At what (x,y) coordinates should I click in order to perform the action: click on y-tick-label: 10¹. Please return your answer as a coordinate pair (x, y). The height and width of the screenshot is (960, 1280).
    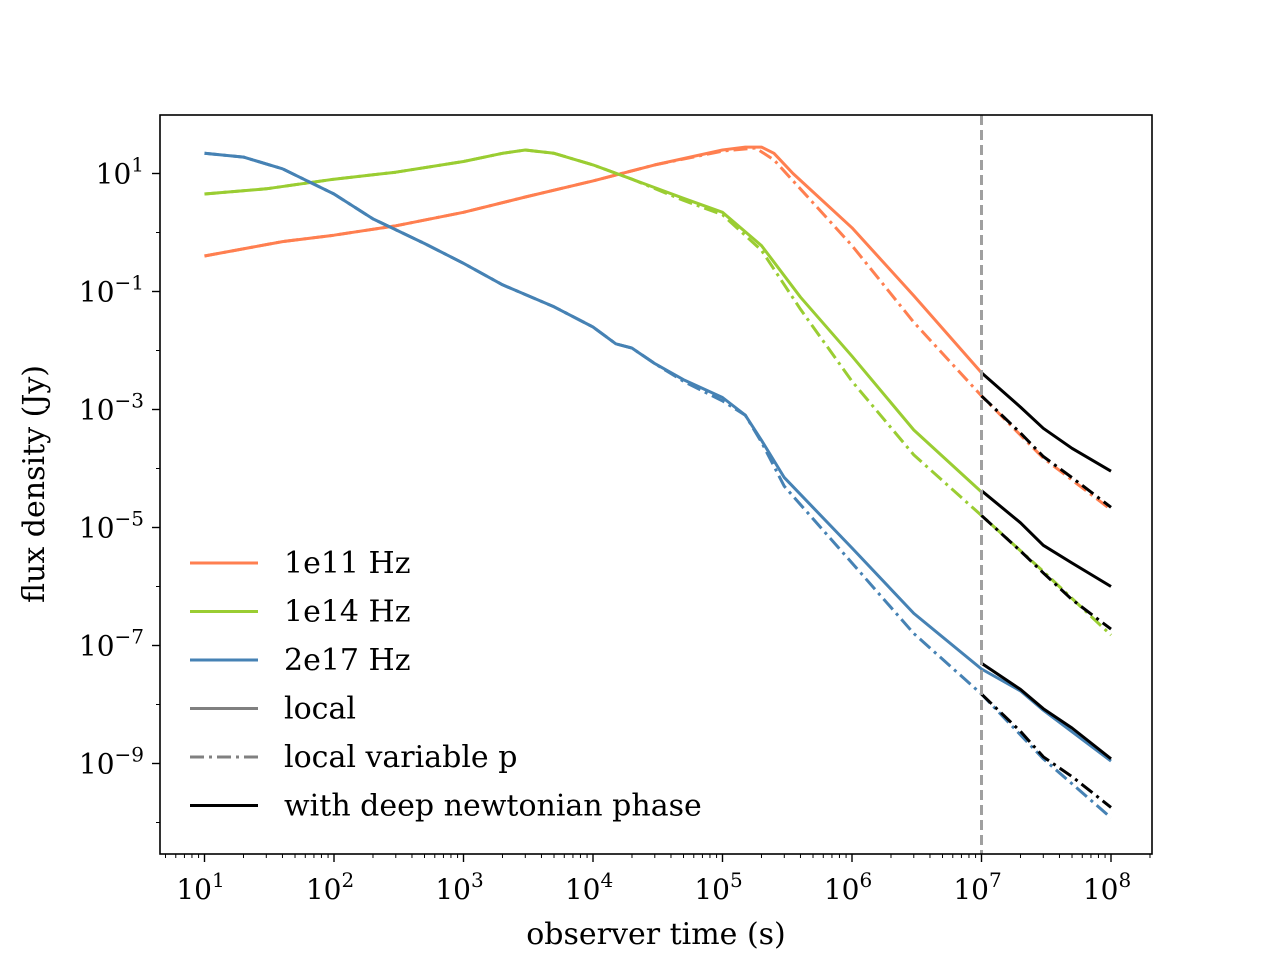
    Looking at the image, I should click on (120, 172).